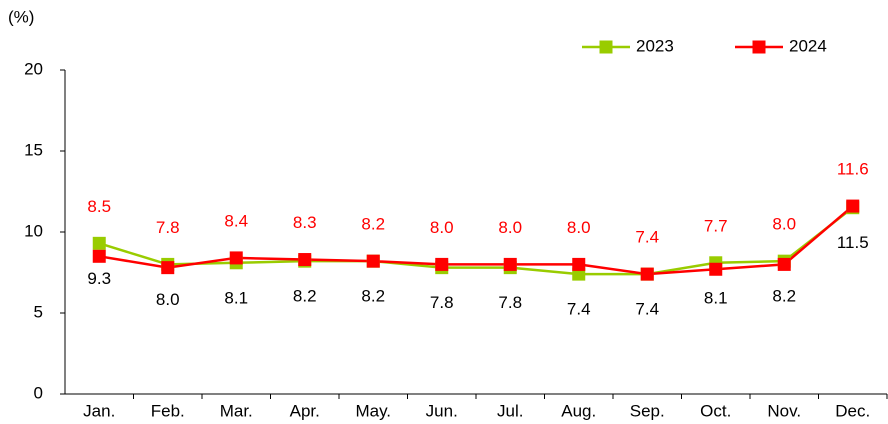 The image size is (888, 424). What do you see at coordinates (305, 222) in the screenshot?
I see `data-label: 8.3` at bounding box center [305, 222].